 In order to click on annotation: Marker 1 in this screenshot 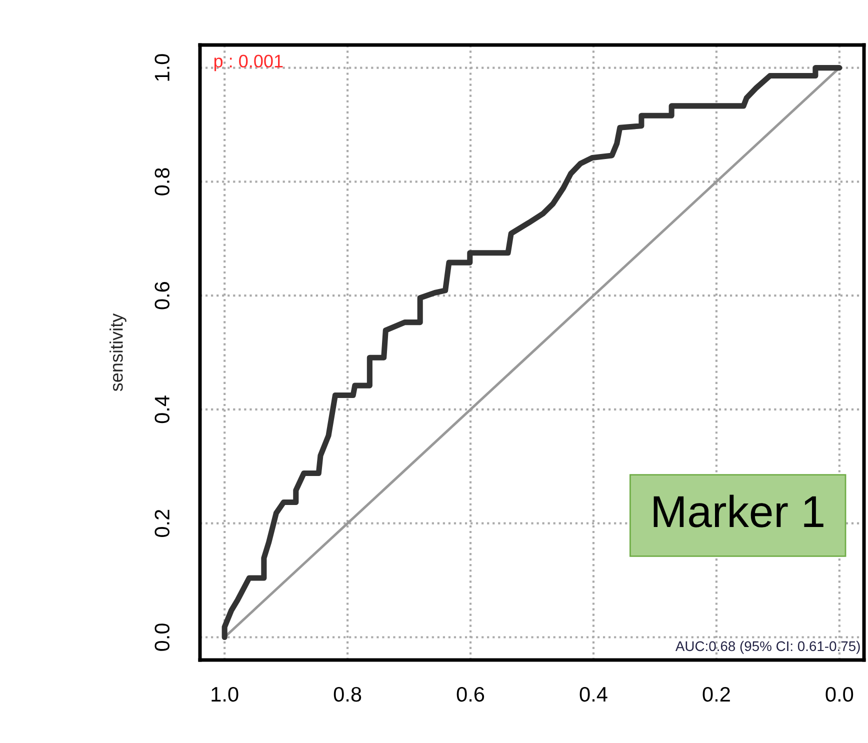, I will do `click(739, 511)`.